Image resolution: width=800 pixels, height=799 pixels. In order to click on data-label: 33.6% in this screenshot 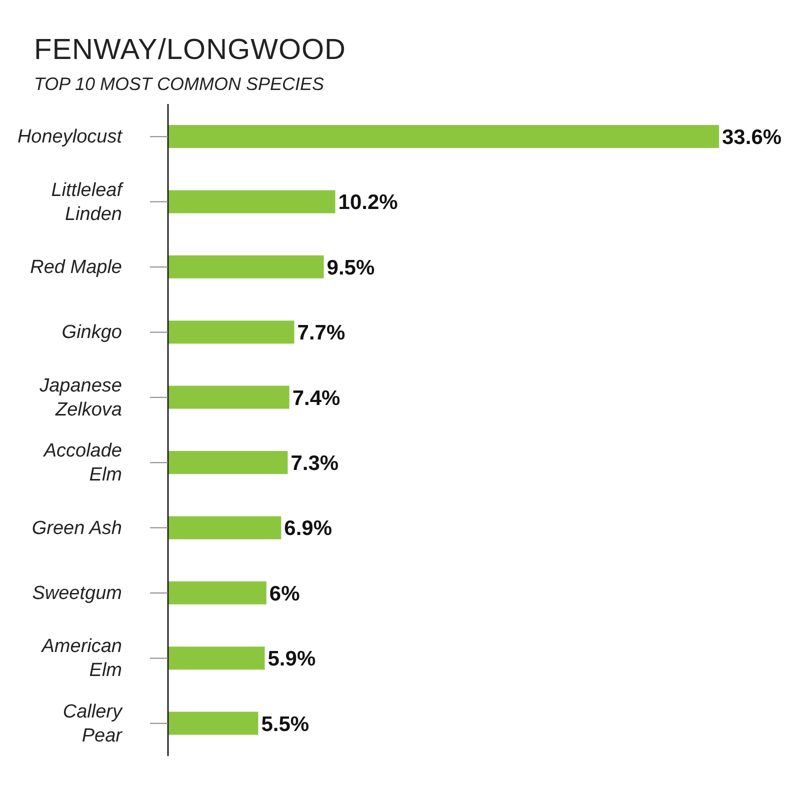, I will do `click(752, 137)`.